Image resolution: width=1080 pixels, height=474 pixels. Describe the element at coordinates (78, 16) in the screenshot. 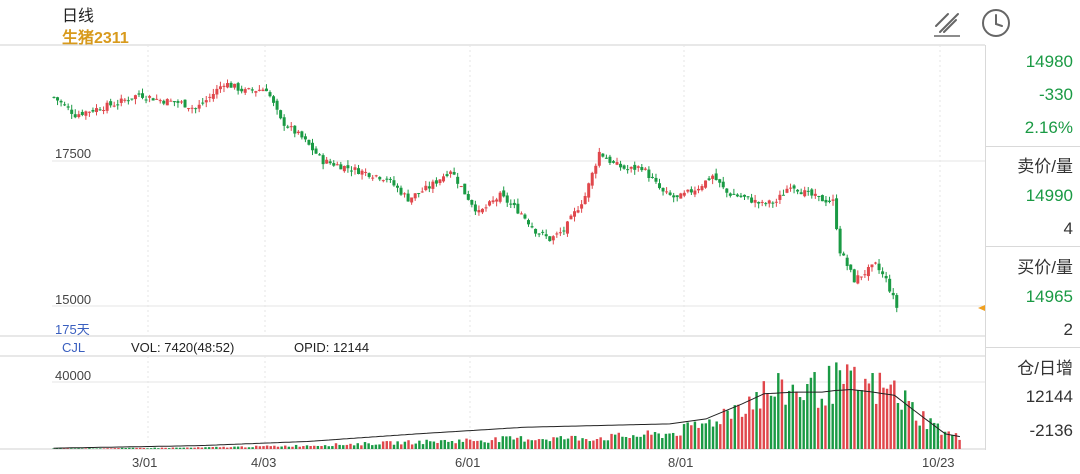

I see `period-label: 日线` at that location.